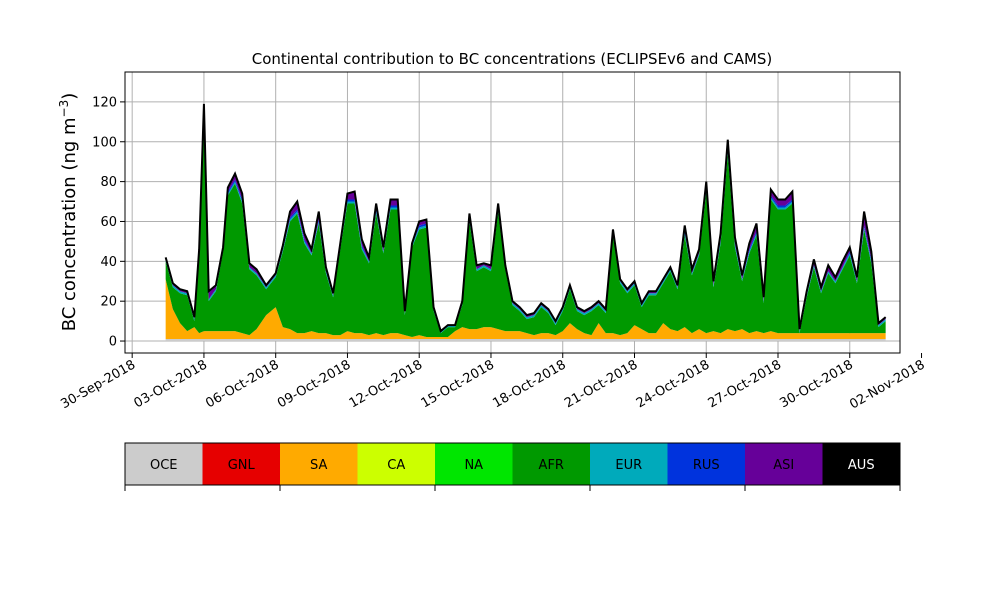  Describe the element at coordinates (104, 102) in the screenshot. I see `y-tick-label: 120` at that location.